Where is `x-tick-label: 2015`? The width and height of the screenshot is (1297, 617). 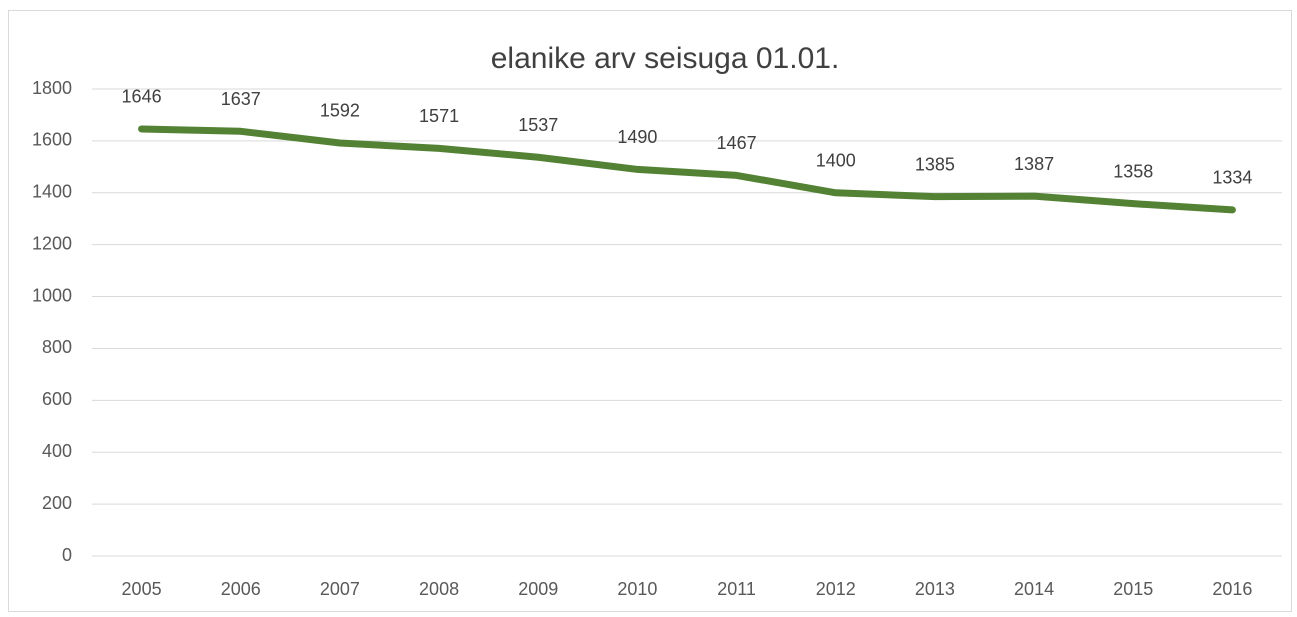
x-tick-label: 2015 is located at coordinates (1133, 589).